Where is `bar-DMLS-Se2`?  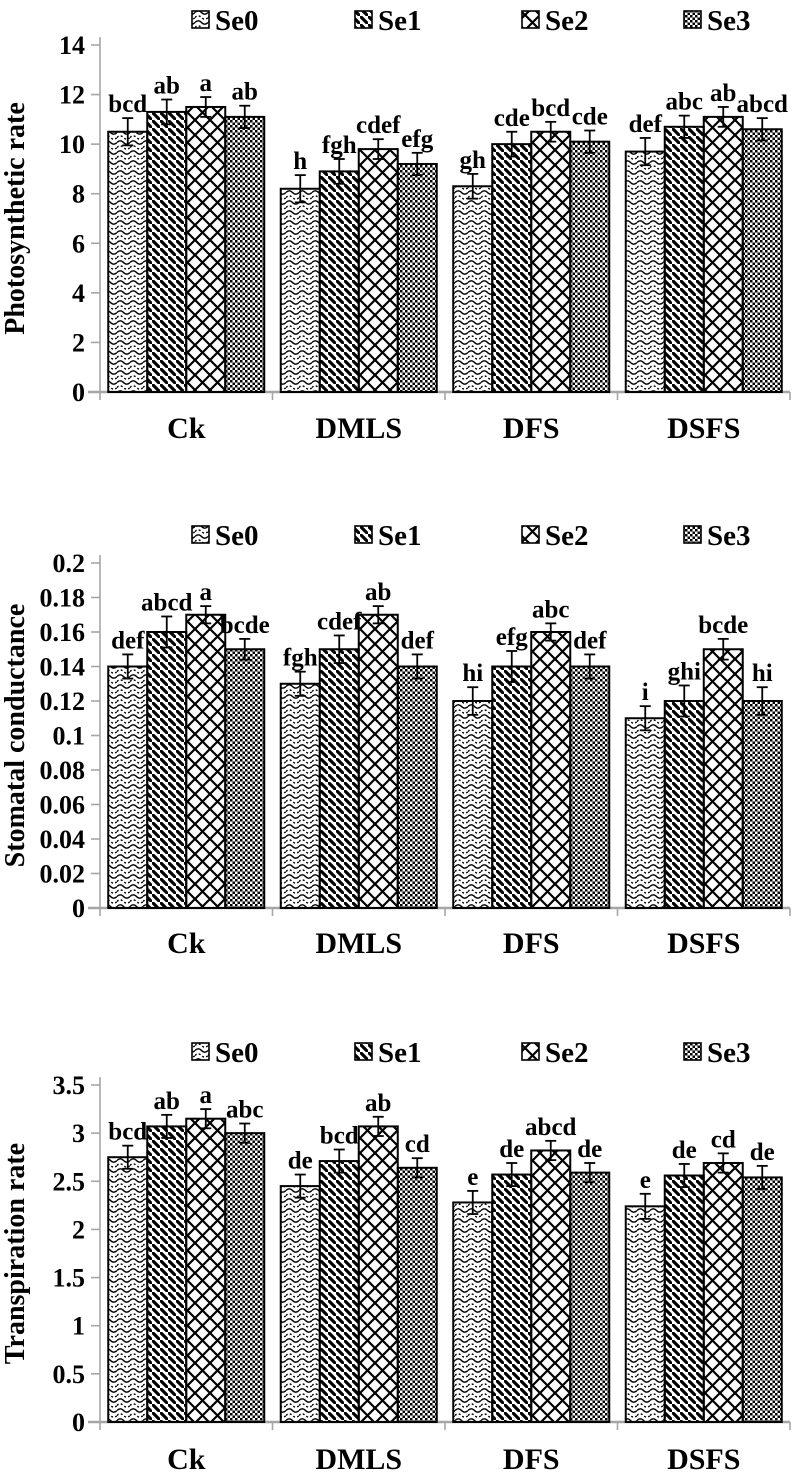
bar-DMLS-Se2 is located at coordinates (378, 1274).